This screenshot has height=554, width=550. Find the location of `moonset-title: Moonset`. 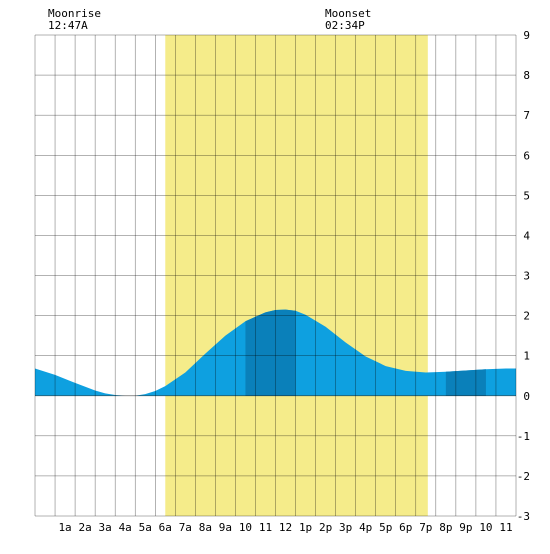

moonset-title: Moonset is located at coordinates (348, 13).